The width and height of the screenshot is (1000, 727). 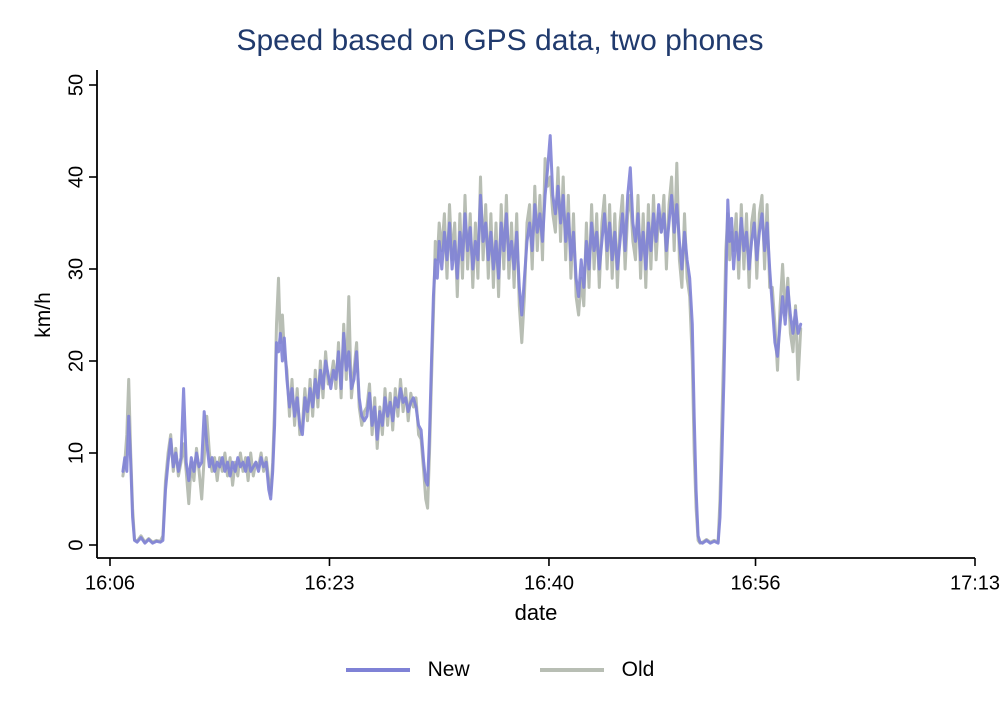 What do you see at coordinates (76, 269) in the screenshot?
I see `y-tick-label-30: 30` at bounding box center [76, 269].